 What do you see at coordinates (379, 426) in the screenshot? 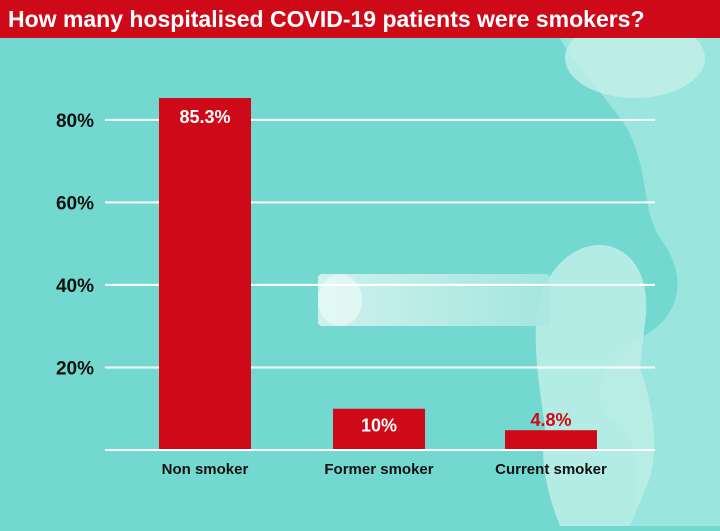
I see `bar-value-label: 10%` at bounding box center [379, 426].